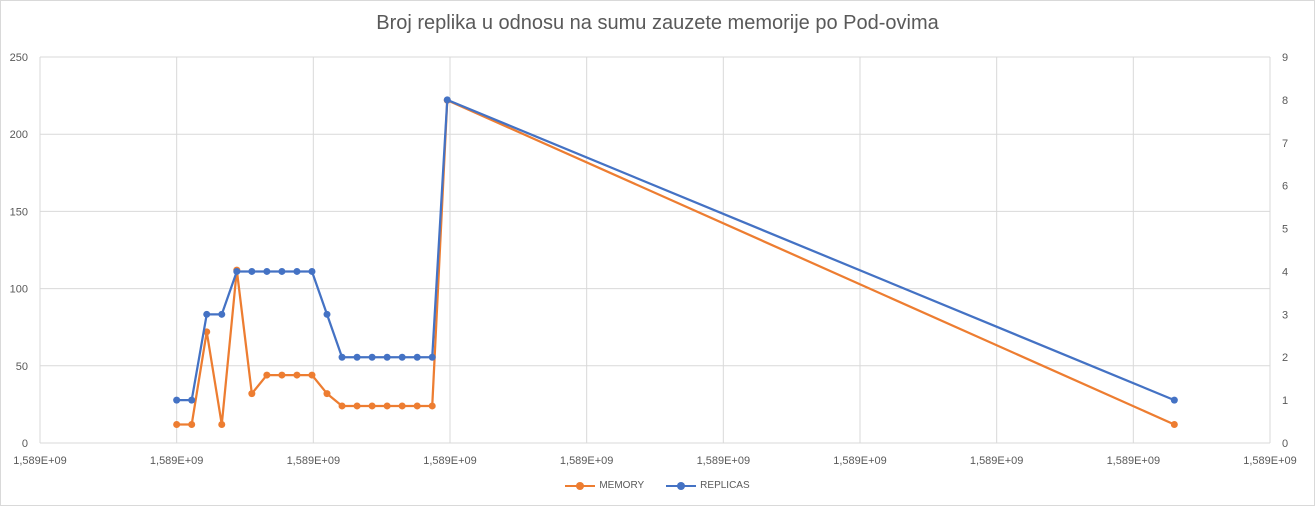 This screenshot has height=506, width=1315. I want to click on y-axis-left-ticks: 0 50 100 150 200 250, so click(19, 251).